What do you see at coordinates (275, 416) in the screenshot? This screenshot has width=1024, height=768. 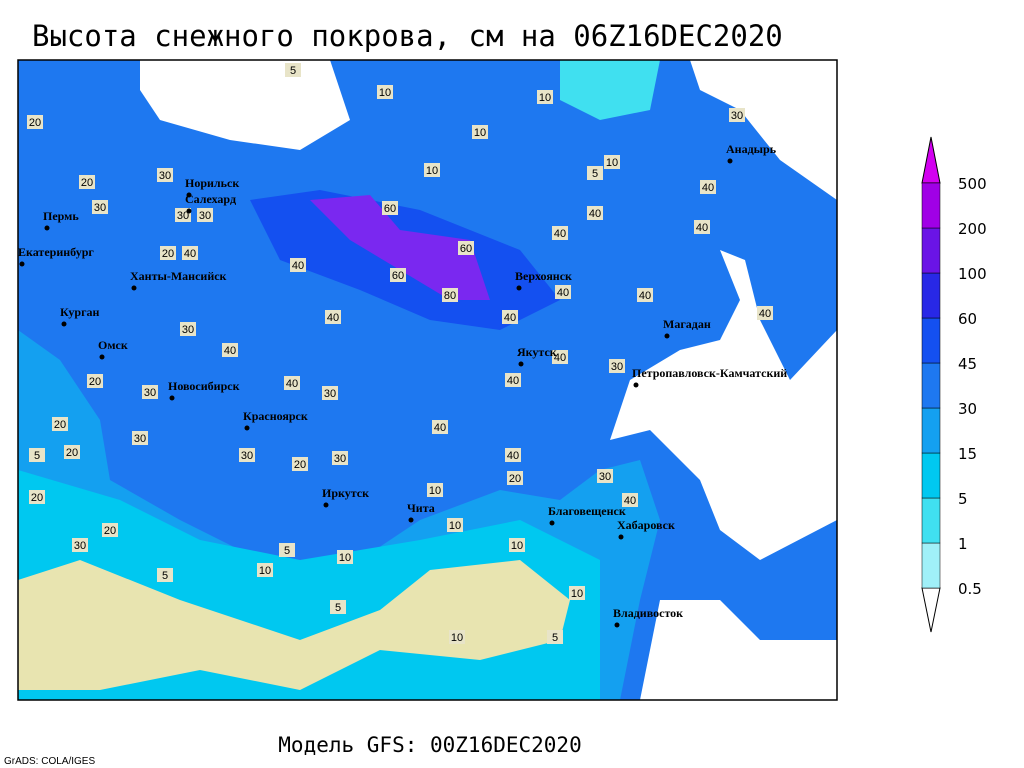 I see `city-label: Красноярск` at bounding box center [275, 416].